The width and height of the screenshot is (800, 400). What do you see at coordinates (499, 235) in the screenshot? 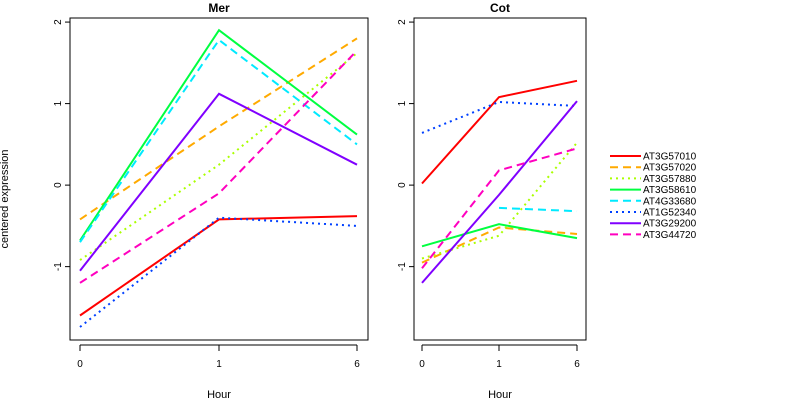
I see `series-line-at3g58610` at bounding box center [499, 235].